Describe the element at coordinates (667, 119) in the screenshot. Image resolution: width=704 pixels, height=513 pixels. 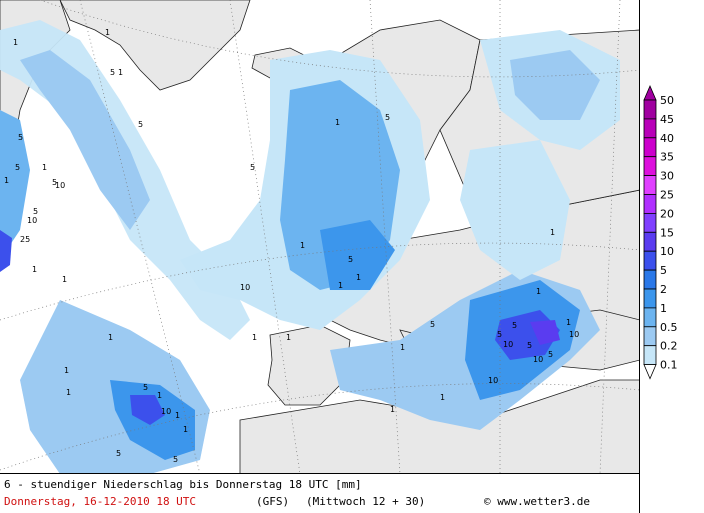
I see `legend-label: 45` at that location.